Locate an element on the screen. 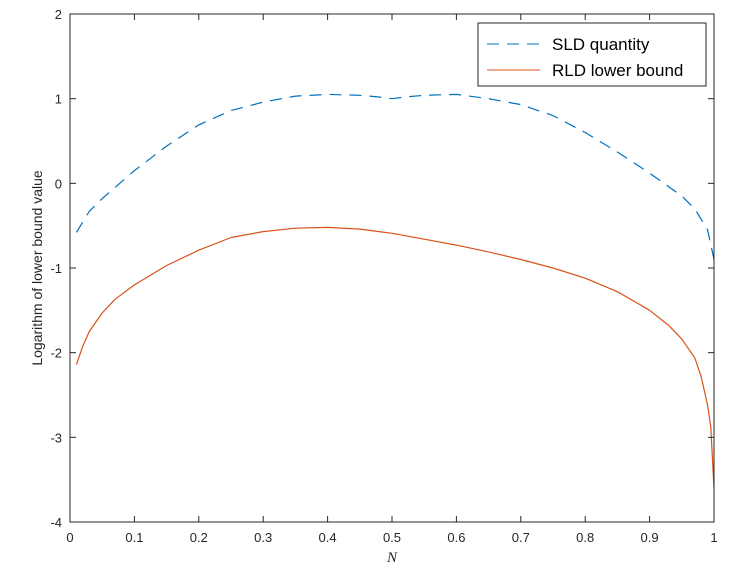  x-tick-labels: 0 0.1 0.2 0.3 0.4 0.5 0.6 0.7 0.8 0.9 1 is located at coordinates (391, 537).